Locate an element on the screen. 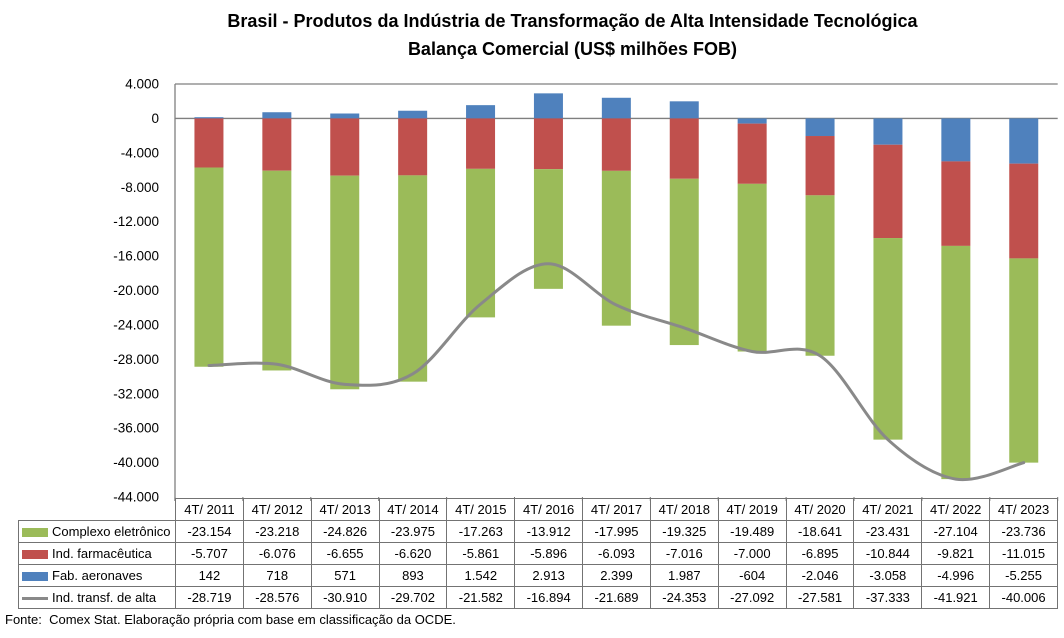 The image size is (1064, 638). legend-swatch-fab-aeronaves is located at coordinates (35, 576).